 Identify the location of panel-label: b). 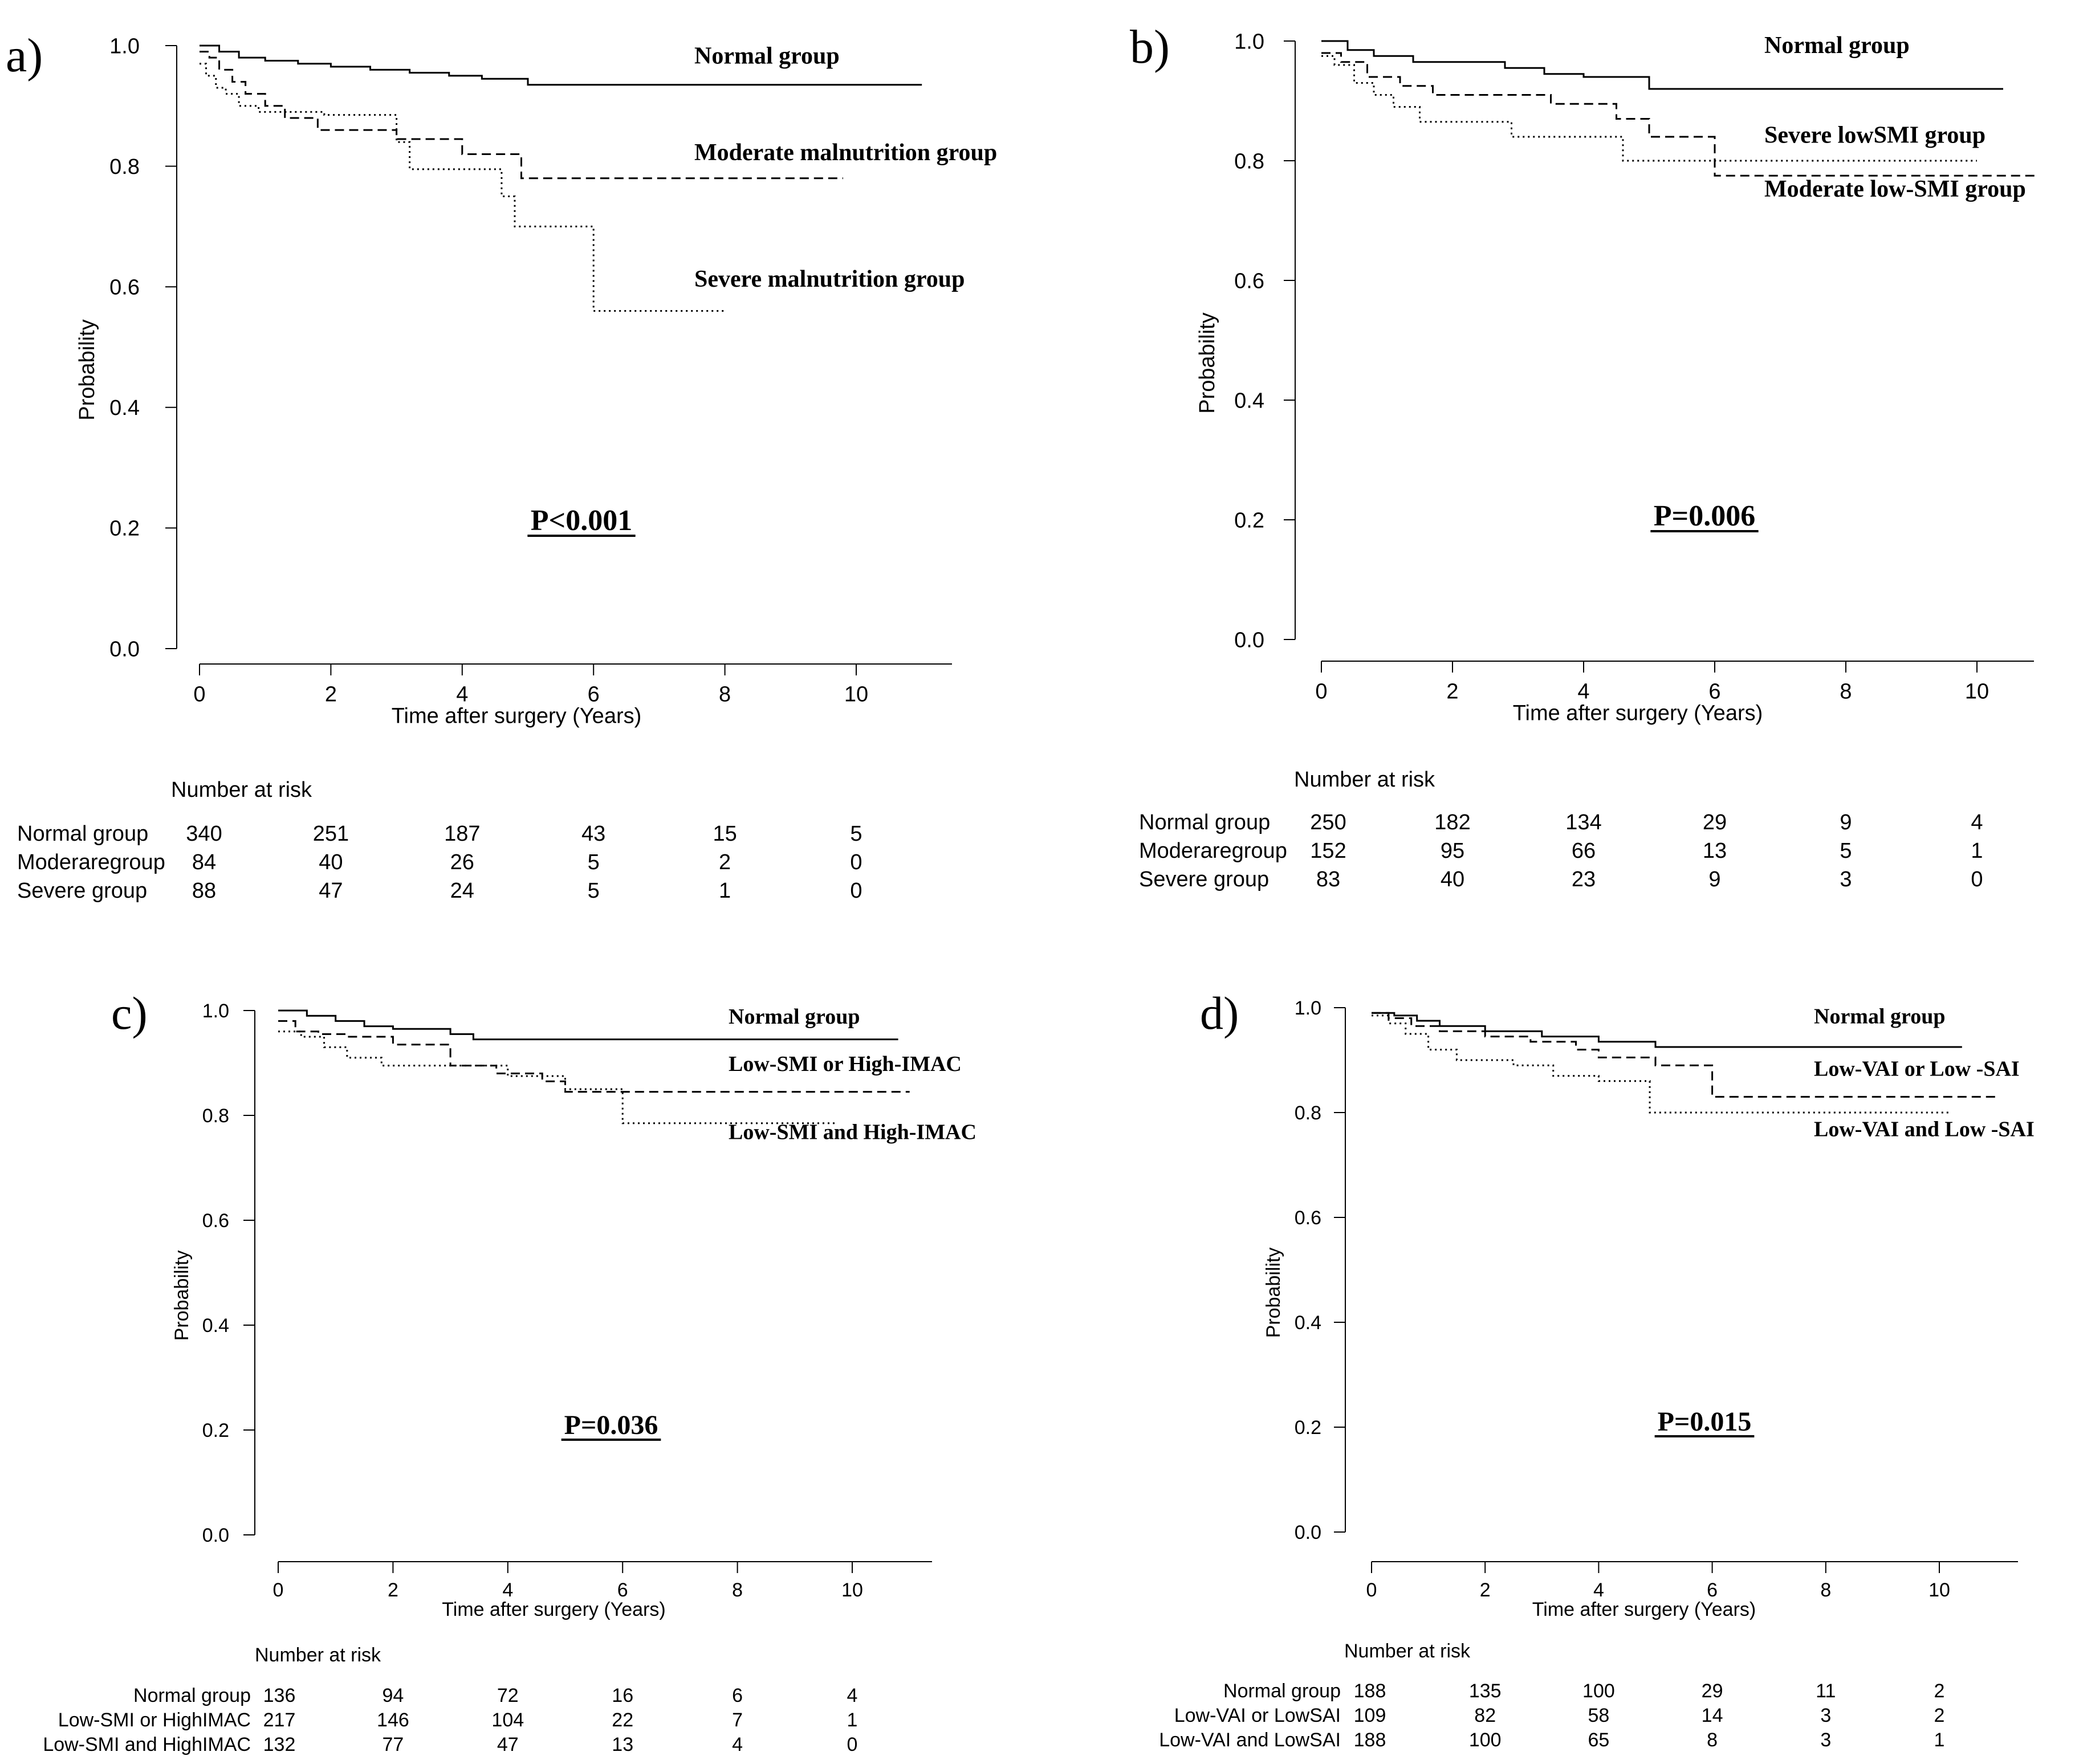
(1150, 48).